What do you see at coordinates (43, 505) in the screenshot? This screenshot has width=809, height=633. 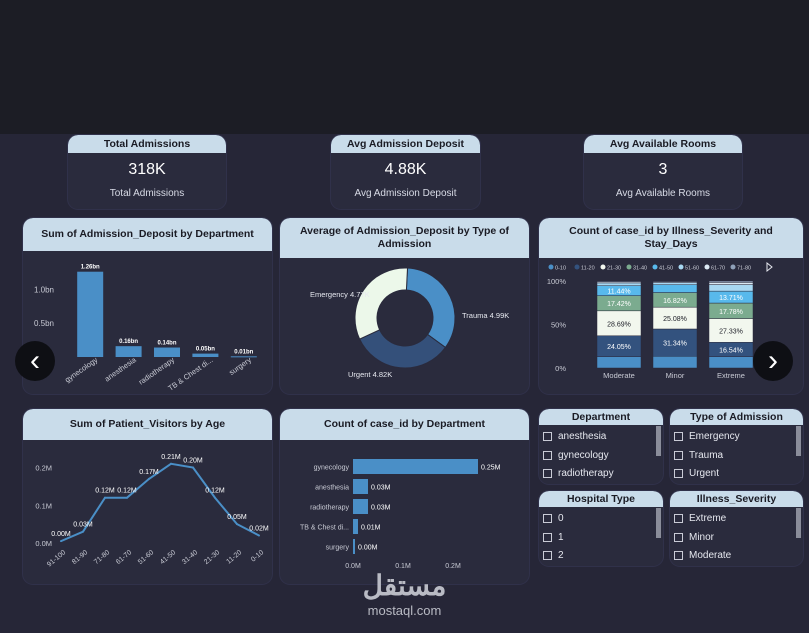 I see `y-tick-label: 0.1M` at bounding box center [43, 505].